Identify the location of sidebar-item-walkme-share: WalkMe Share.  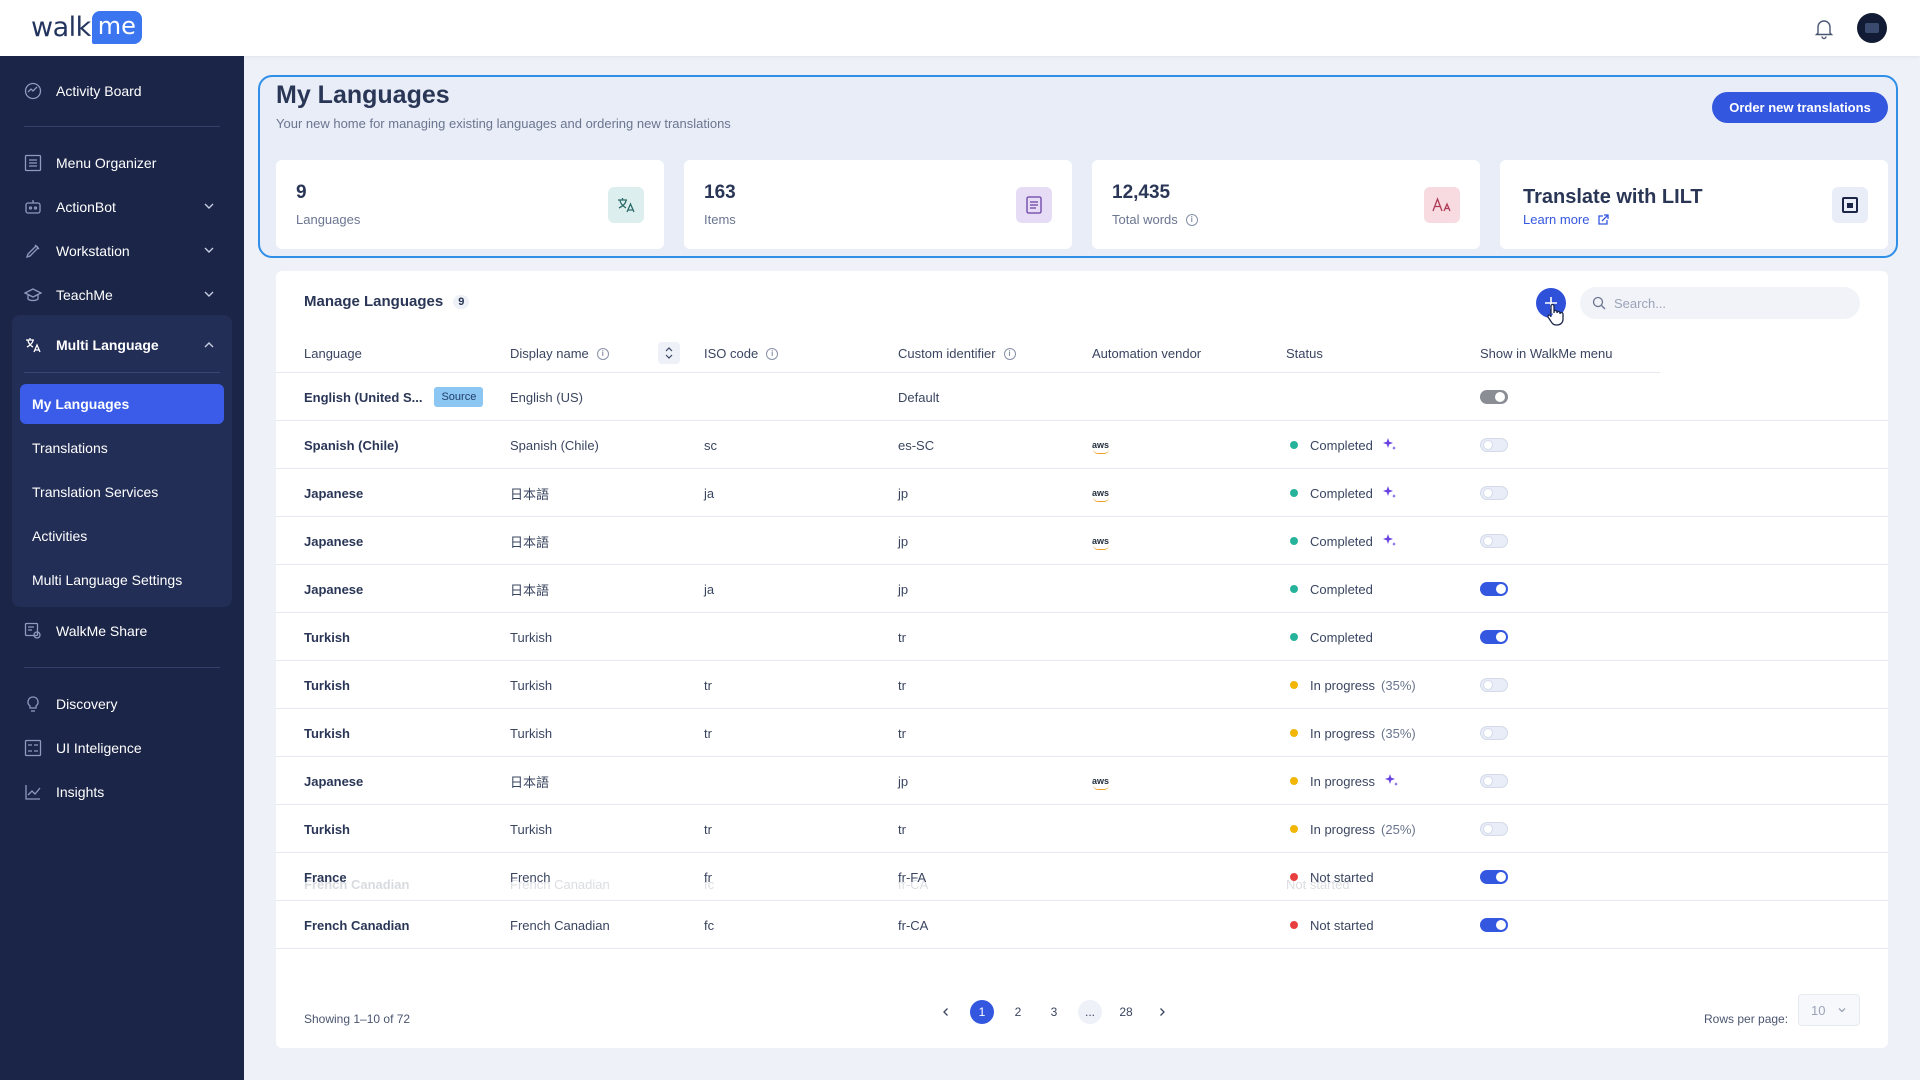
(122, 631).